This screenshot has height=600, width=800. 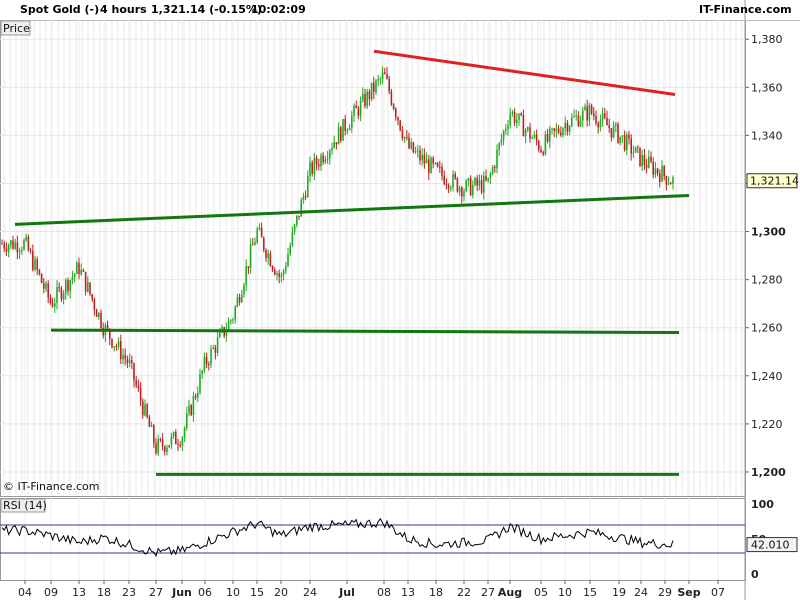 I want to click on resistance-line, so click(x=524, y=73).